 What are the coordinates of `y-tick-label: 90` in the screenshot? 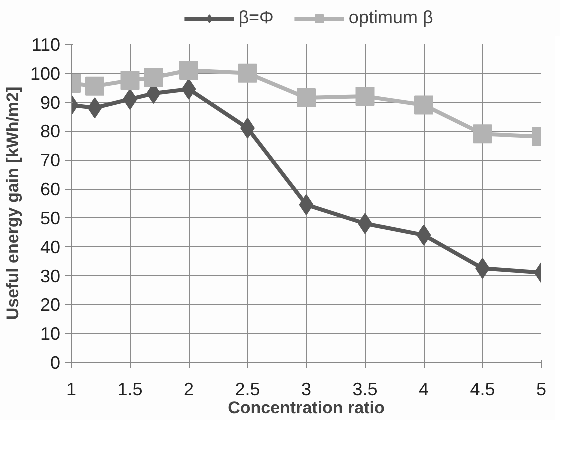 It's located at (50, 102).